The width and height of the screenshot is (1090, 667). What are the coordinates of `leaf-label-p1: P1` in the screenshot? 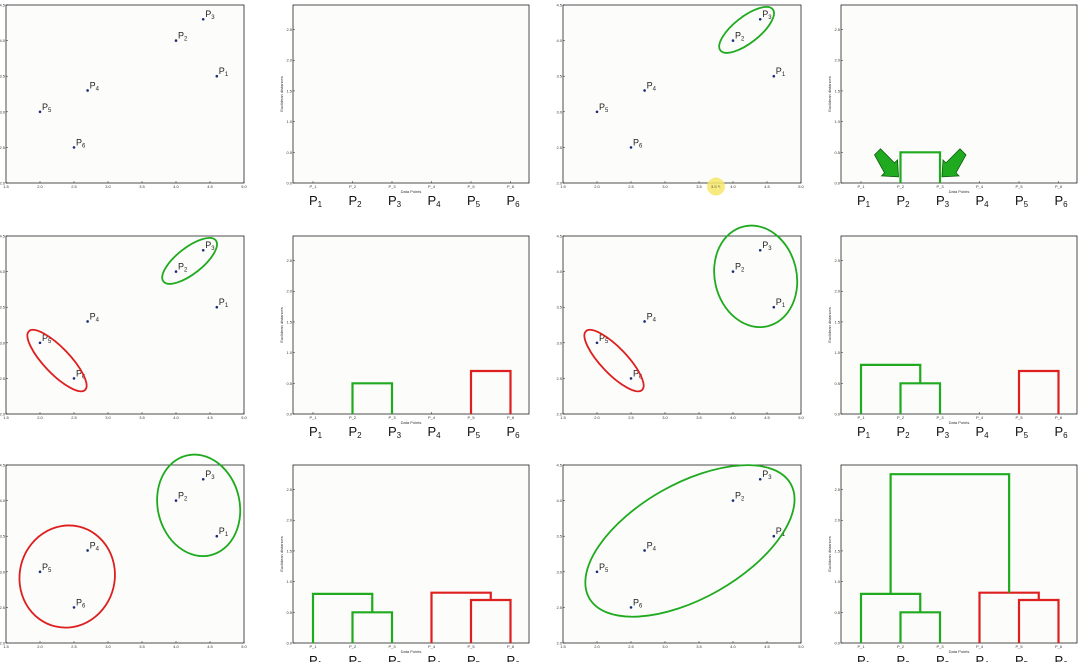 It's located at (864, 201).